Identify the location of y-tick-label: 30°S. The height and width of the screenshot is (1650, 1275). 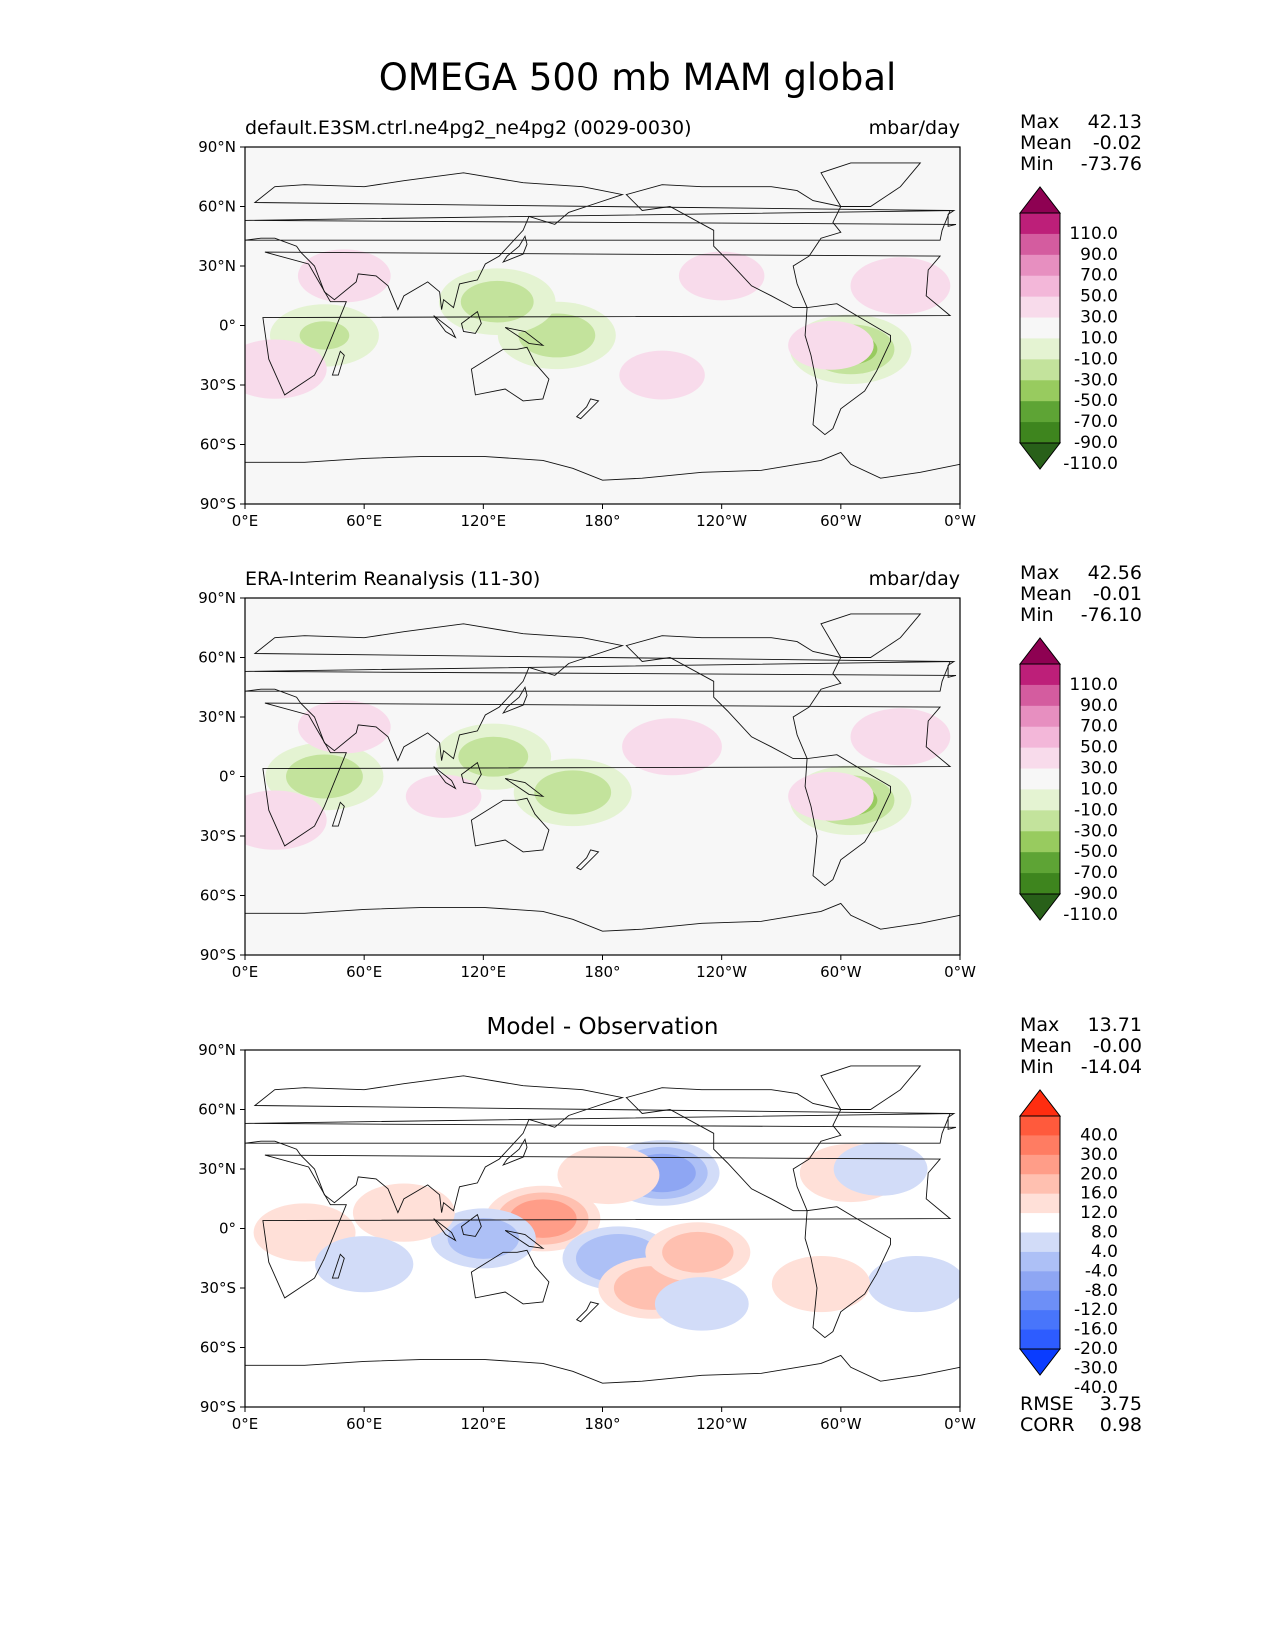
(218, 836).